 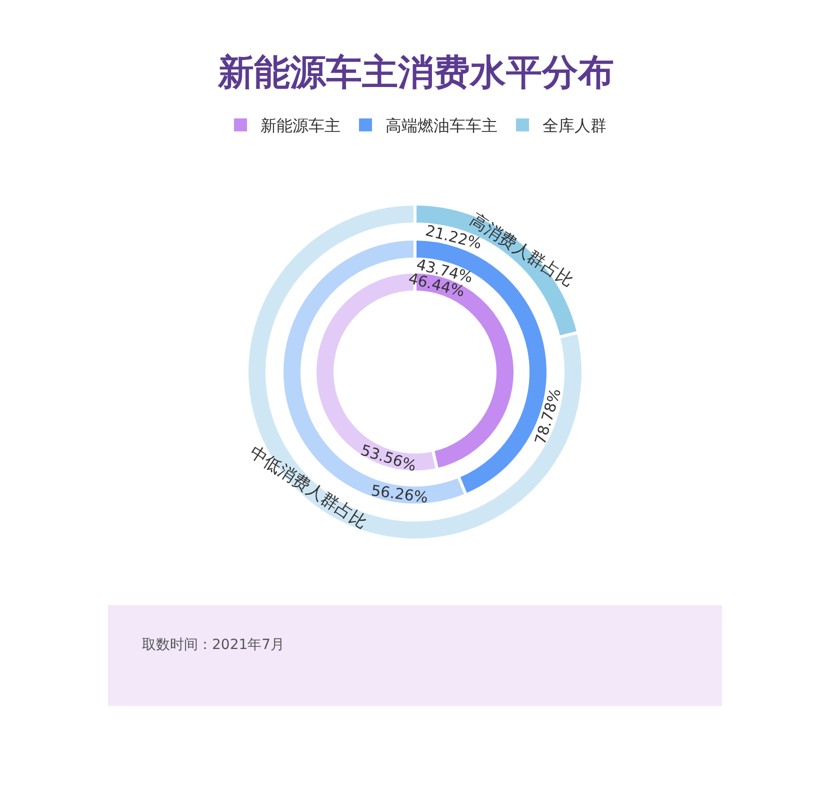 What do you see at coordinates (442, 126) in the screenshot?
I see `legend-label: 高端燃油车车主` at bounding box center [442, 126].